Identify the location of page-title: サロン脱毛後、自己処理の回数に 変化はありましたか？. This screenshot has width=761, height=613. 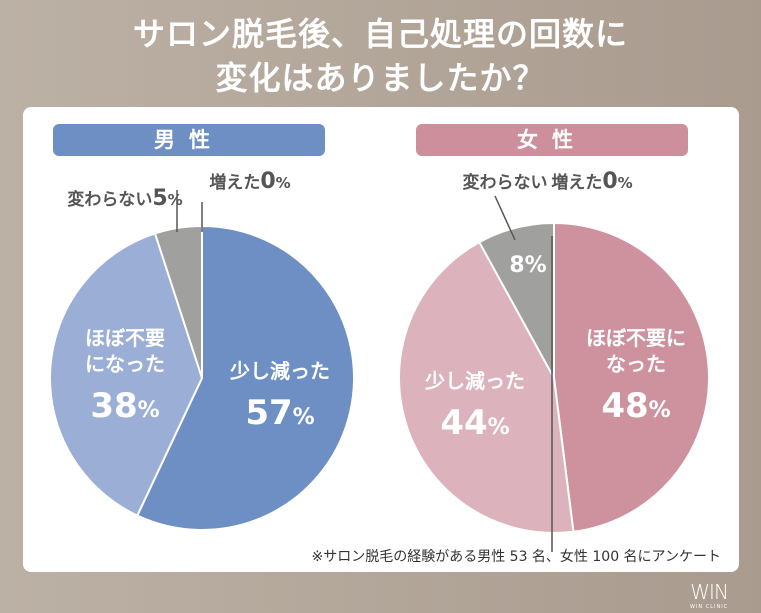
(380, 56).